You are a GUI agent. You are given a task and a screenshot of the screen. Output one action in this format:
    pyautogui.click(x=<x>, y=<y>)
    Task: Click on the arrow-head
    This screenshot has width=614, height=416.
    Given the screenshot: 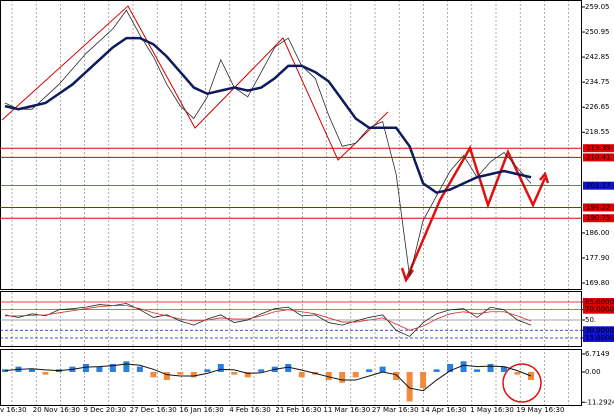 What is the action you would take?
    pyautogui.click(x=544, y=177)
    